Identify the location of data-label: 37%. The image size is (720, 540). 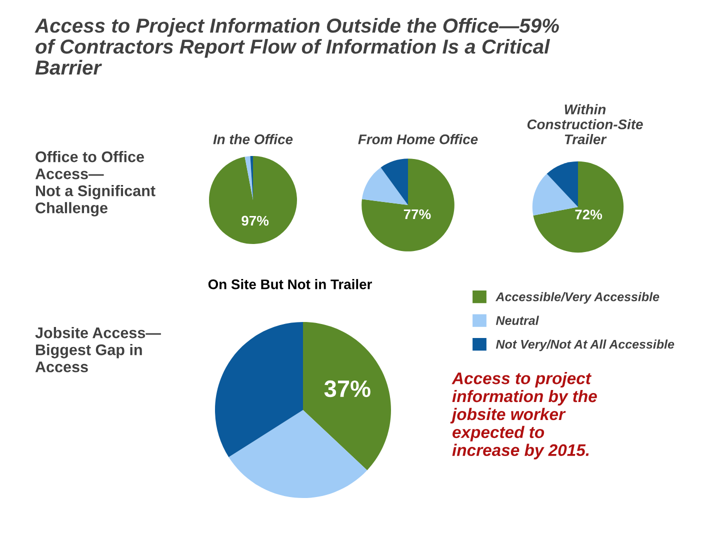
(347, 389).